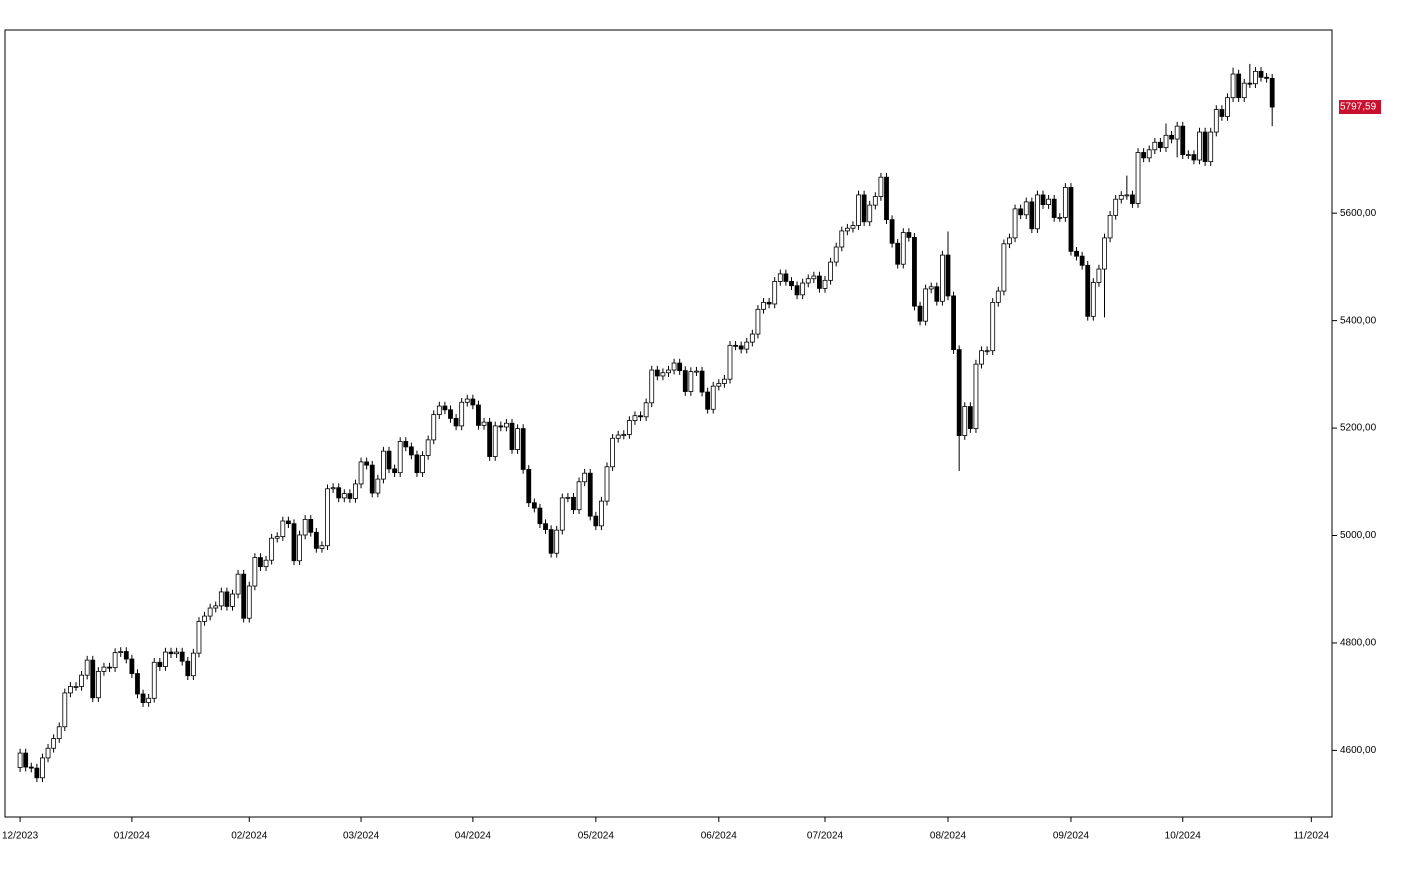  Describe the element at coordinates (1358, 535) in the screenshot. I see `y-tick-label: 5000,00` at that location.